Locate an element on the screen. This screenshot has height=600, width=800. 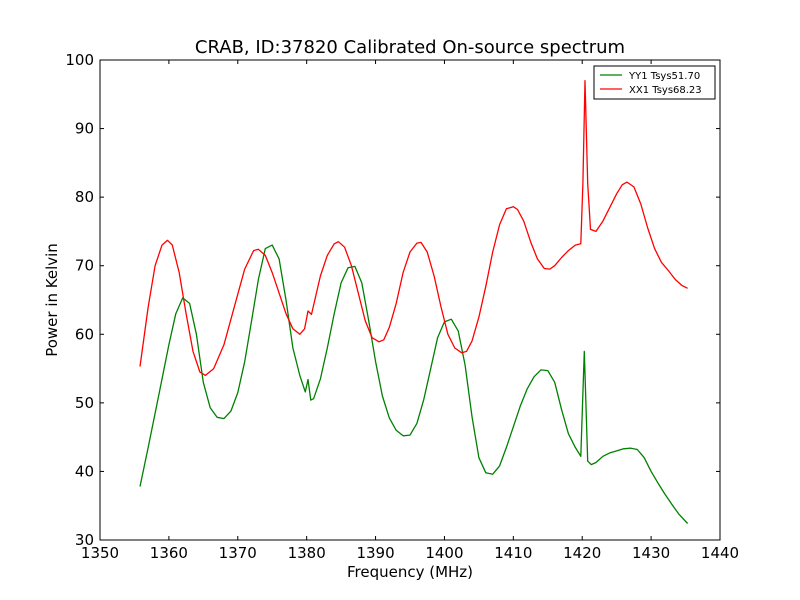
legend: YY1 Tsys51.70 XX1 Tsys68.23 is located at coordinates (654, 82).